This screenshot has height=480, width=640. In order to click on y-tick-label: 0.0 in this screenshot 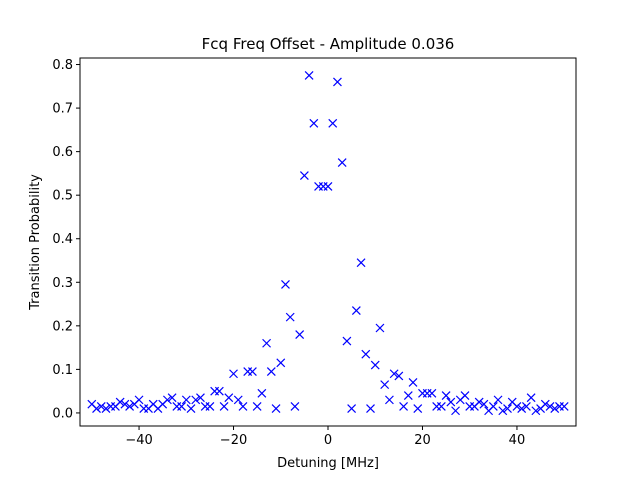, I will do `click(62, 413)`.